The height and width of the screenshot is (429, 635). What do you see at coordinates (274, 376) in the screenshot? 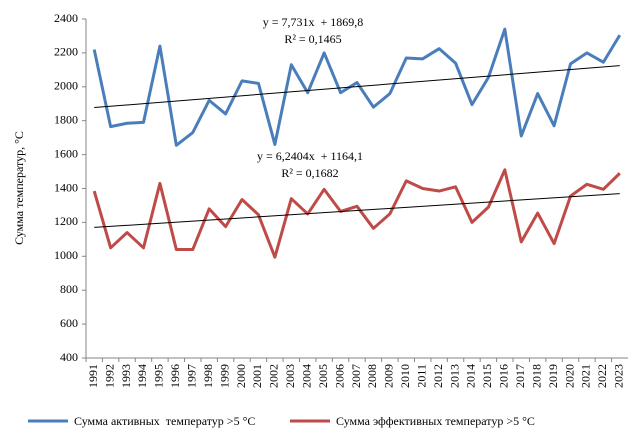
I see `x-tick-label: 2002` at bounding box center [274, 376].